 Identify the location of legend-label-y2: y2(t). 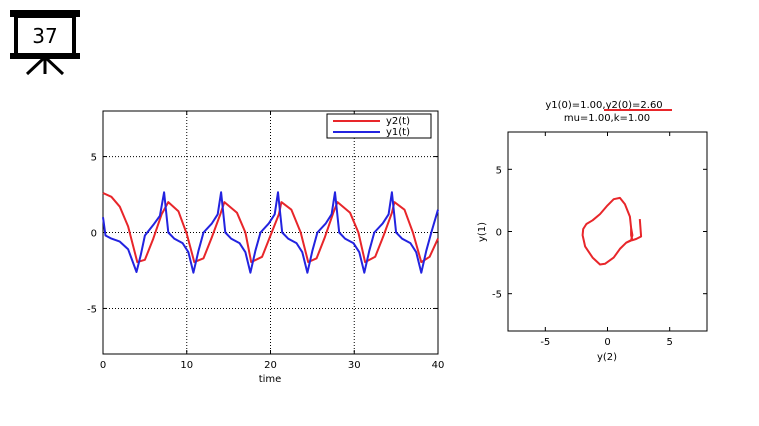
(398, 121).